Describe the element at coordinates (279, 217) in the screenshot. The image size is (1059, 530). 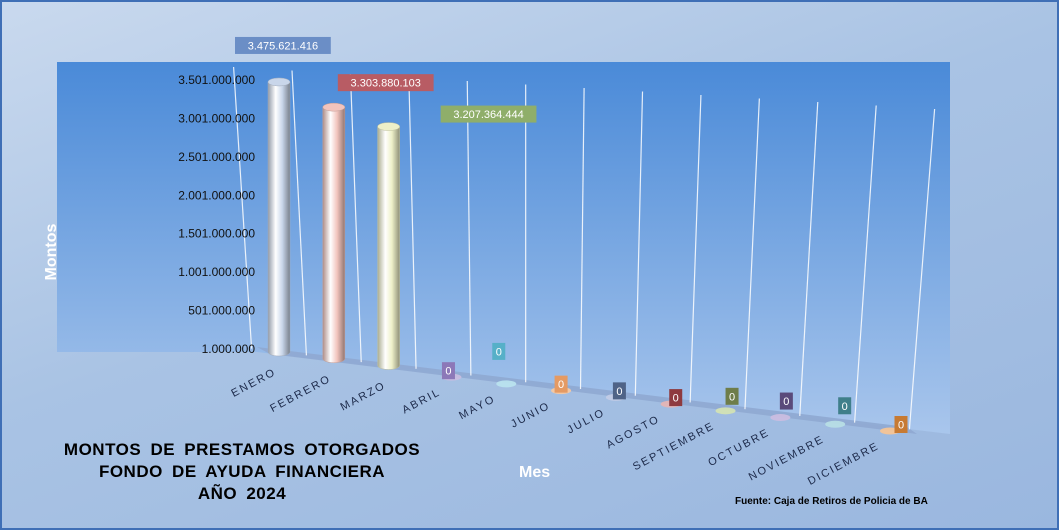
I see `bar-enero` at that location.